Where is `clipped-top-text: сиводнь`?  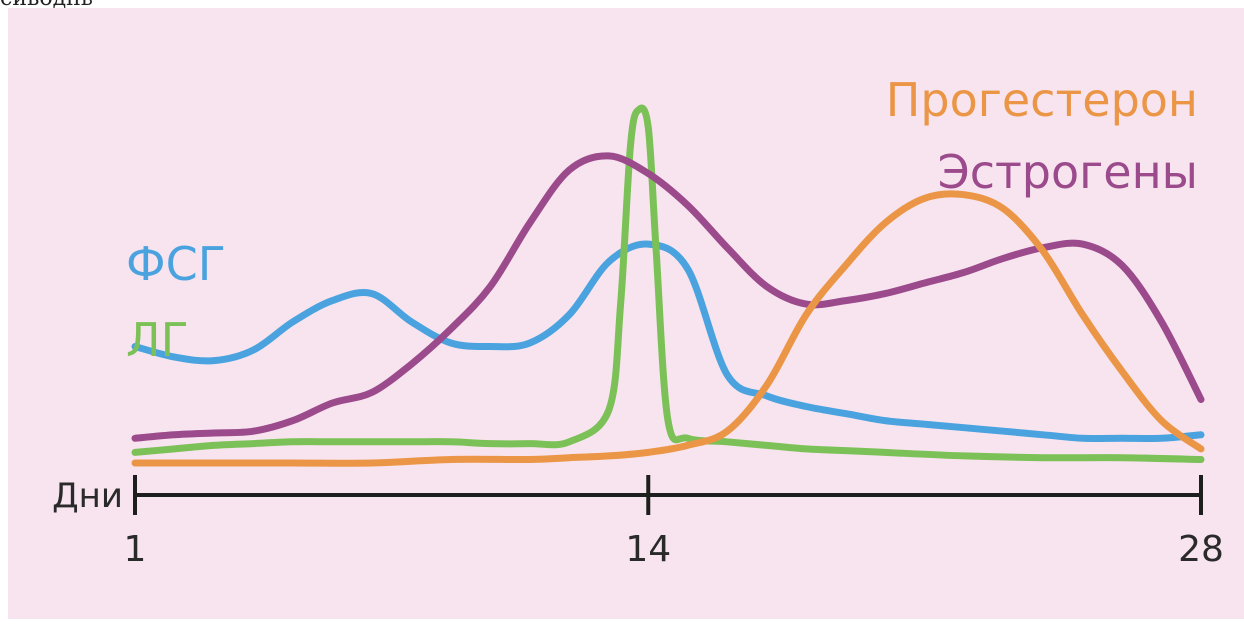
clipped-top-text: сиводнь is located at coordinates (46, 5).